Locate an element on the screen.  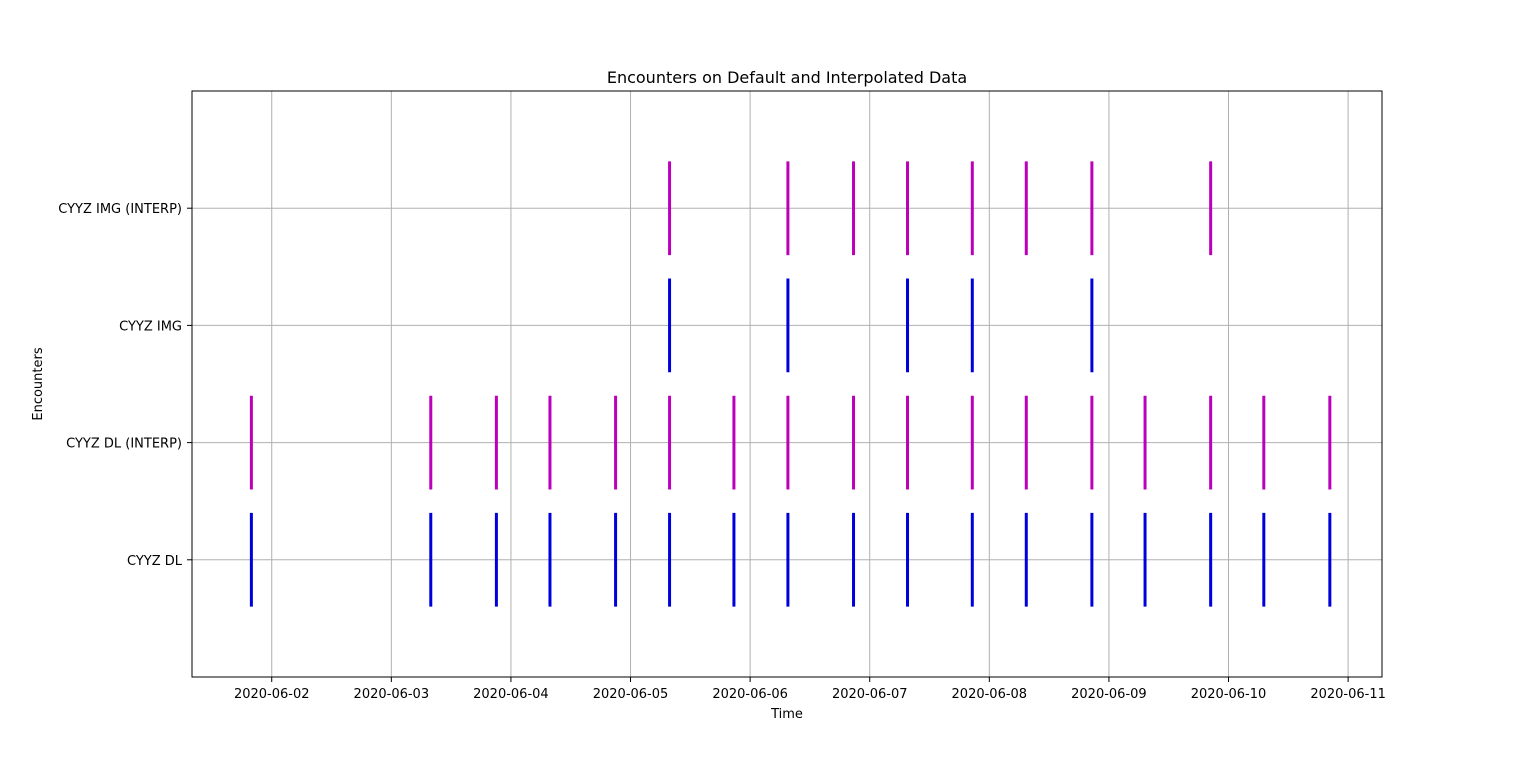
x-tick-label: 2020-06-02 is located at coordinates (272, 694).